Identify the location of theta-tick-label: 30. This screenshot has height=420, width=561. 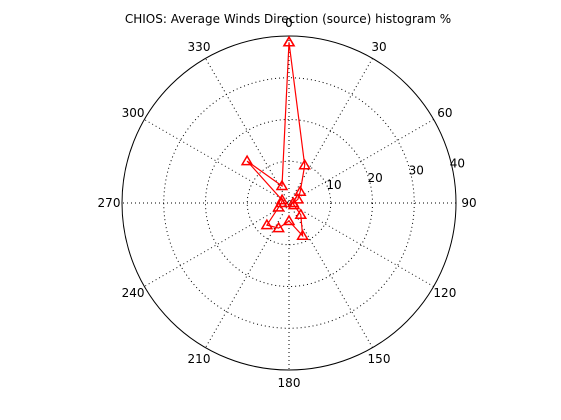
(378, 47).